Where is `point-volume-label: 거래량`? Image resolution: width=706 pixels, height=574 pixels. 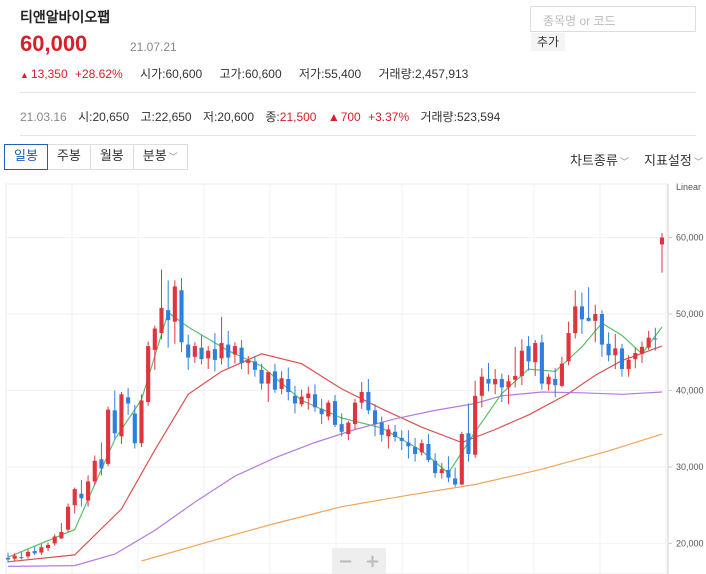 point-volume-label: 거래량 is located at coordinates (437, 117).